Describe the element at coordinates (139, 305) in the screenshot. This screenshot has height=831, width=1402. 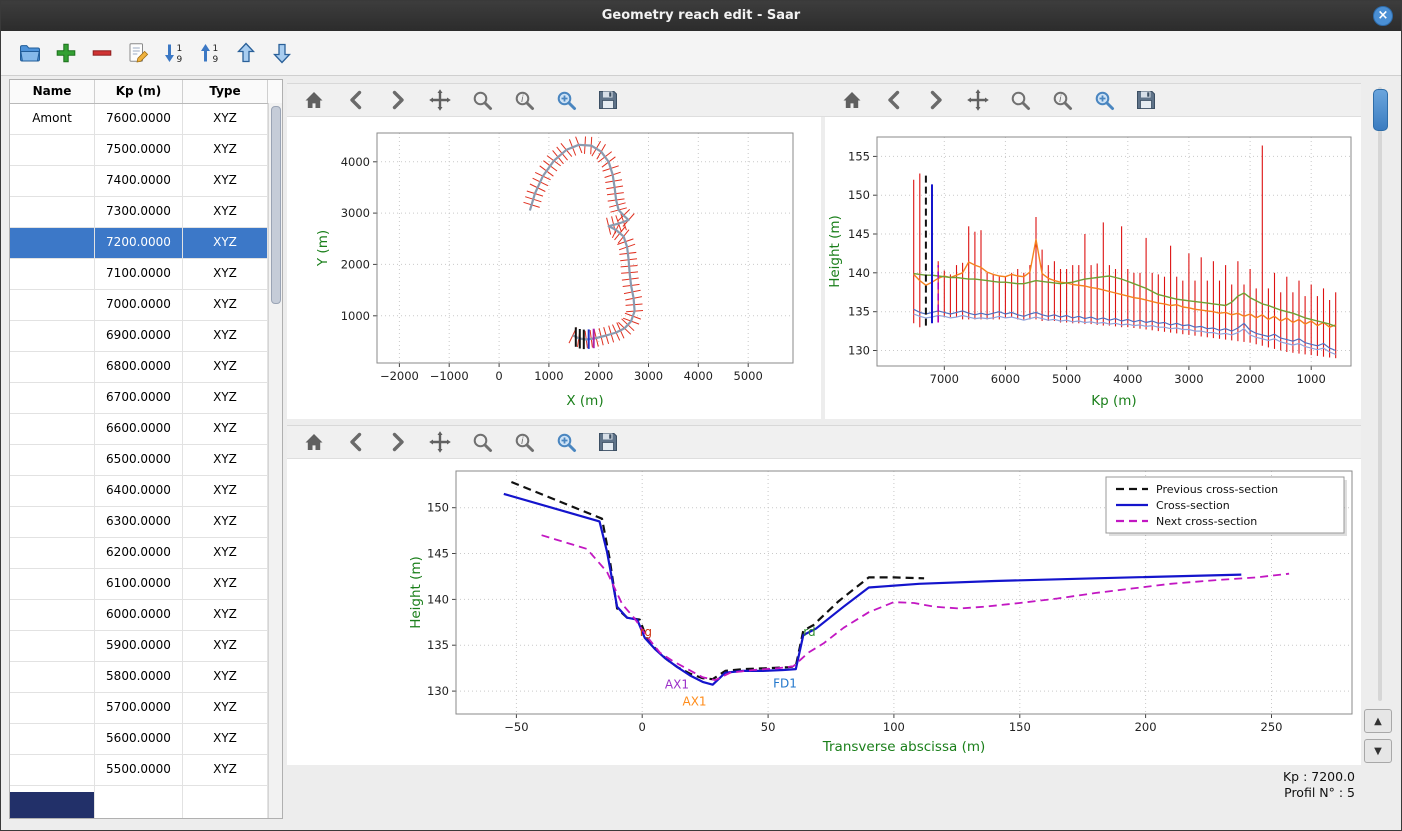
I see `table-cell: 7000.0000` at that location.